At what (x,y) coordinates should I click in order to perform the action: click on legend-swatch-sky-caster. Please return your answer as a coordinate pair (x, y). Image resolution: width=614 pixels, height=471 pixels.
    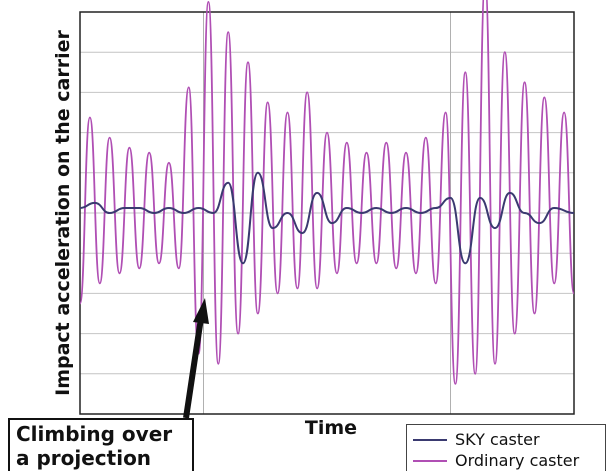
    Looking at the image, I should click on (430, 439).